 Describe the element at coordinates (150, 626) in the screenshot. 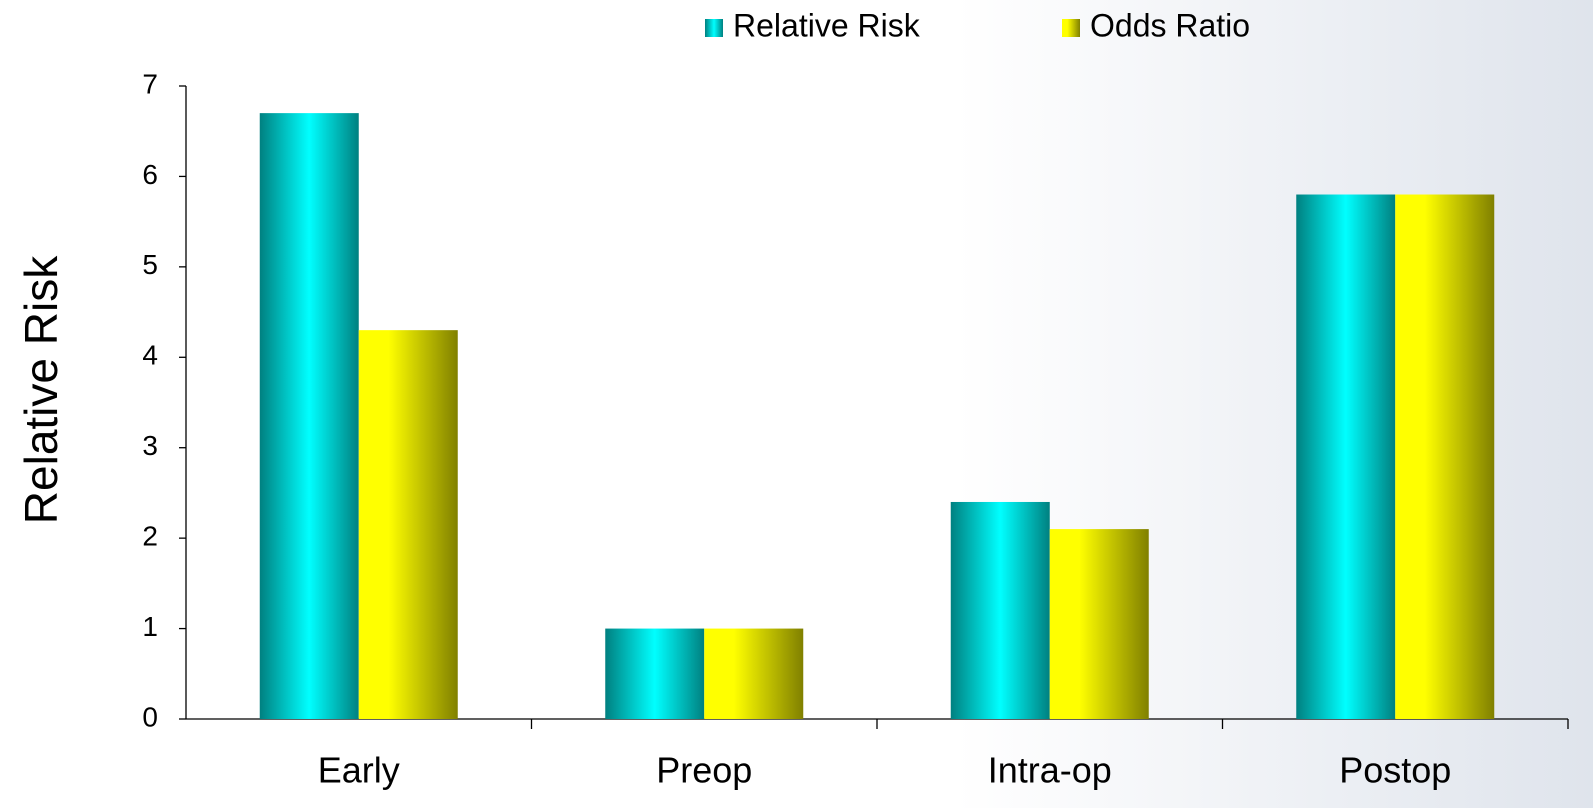

I see `y-tick-label: 1` at that location.